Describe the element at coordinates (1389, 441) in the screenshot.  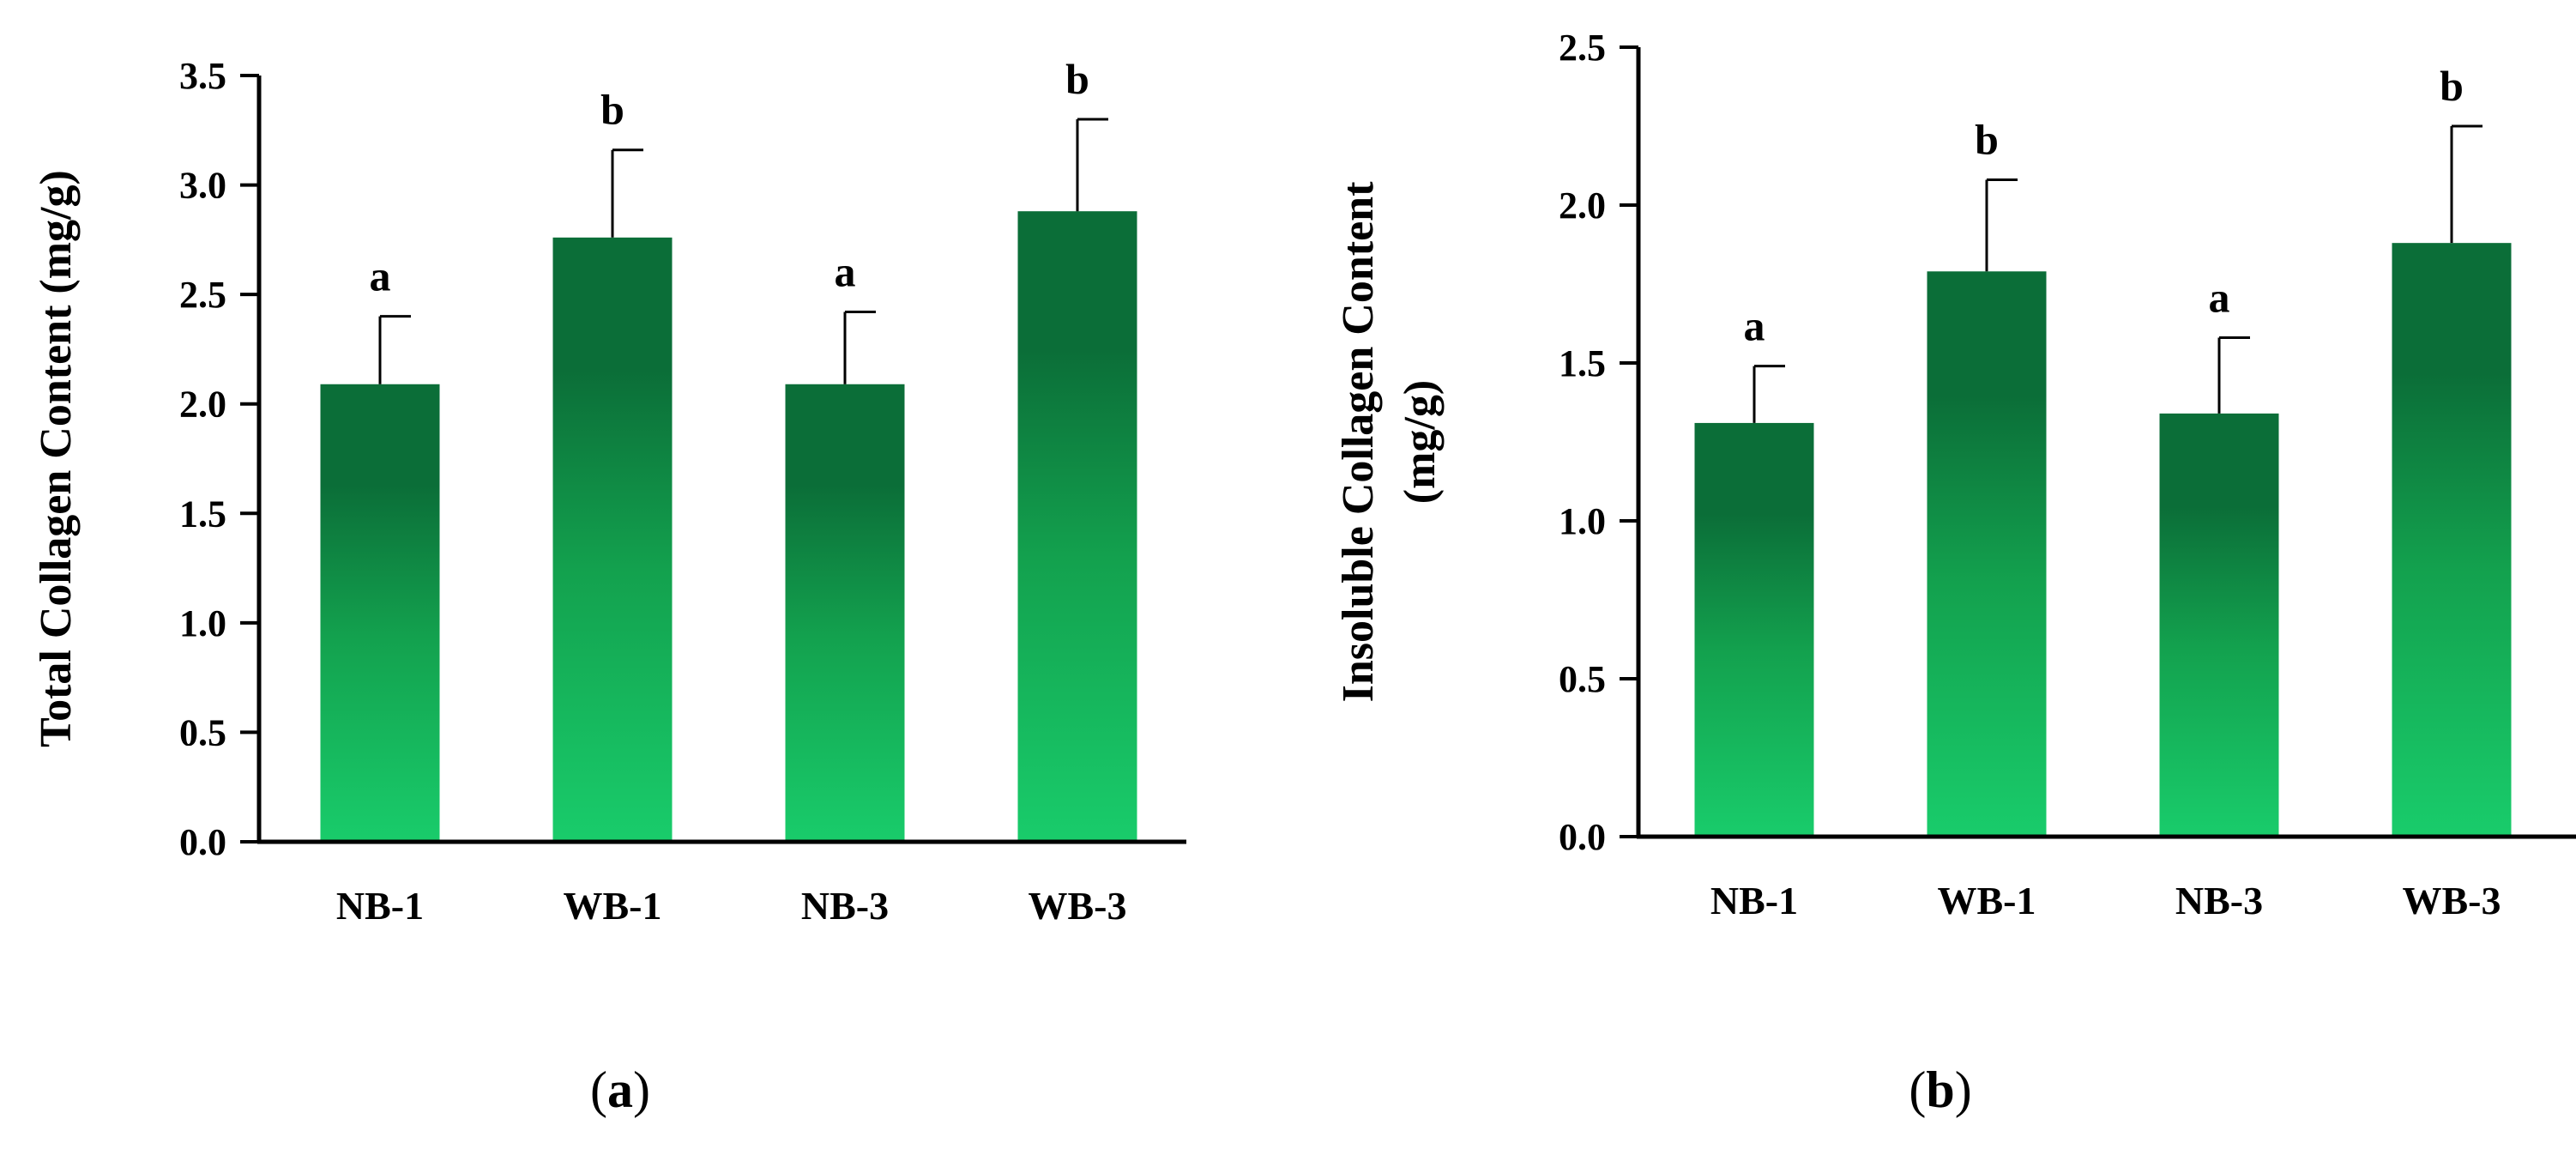
I see `y-axis-title: Insoluble Collagen Content (mg/g)` at that location.